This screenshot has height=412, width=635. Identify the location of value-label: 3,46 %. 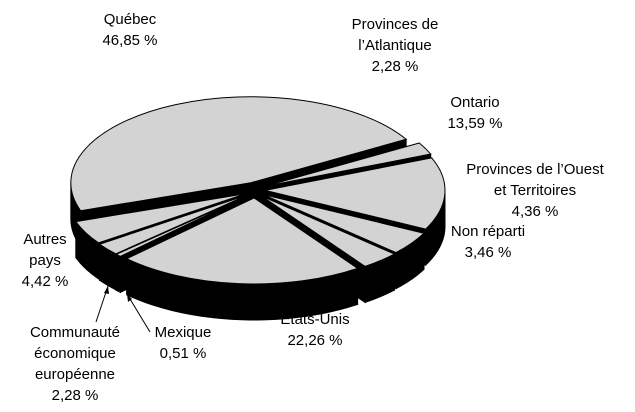
(488, 252).